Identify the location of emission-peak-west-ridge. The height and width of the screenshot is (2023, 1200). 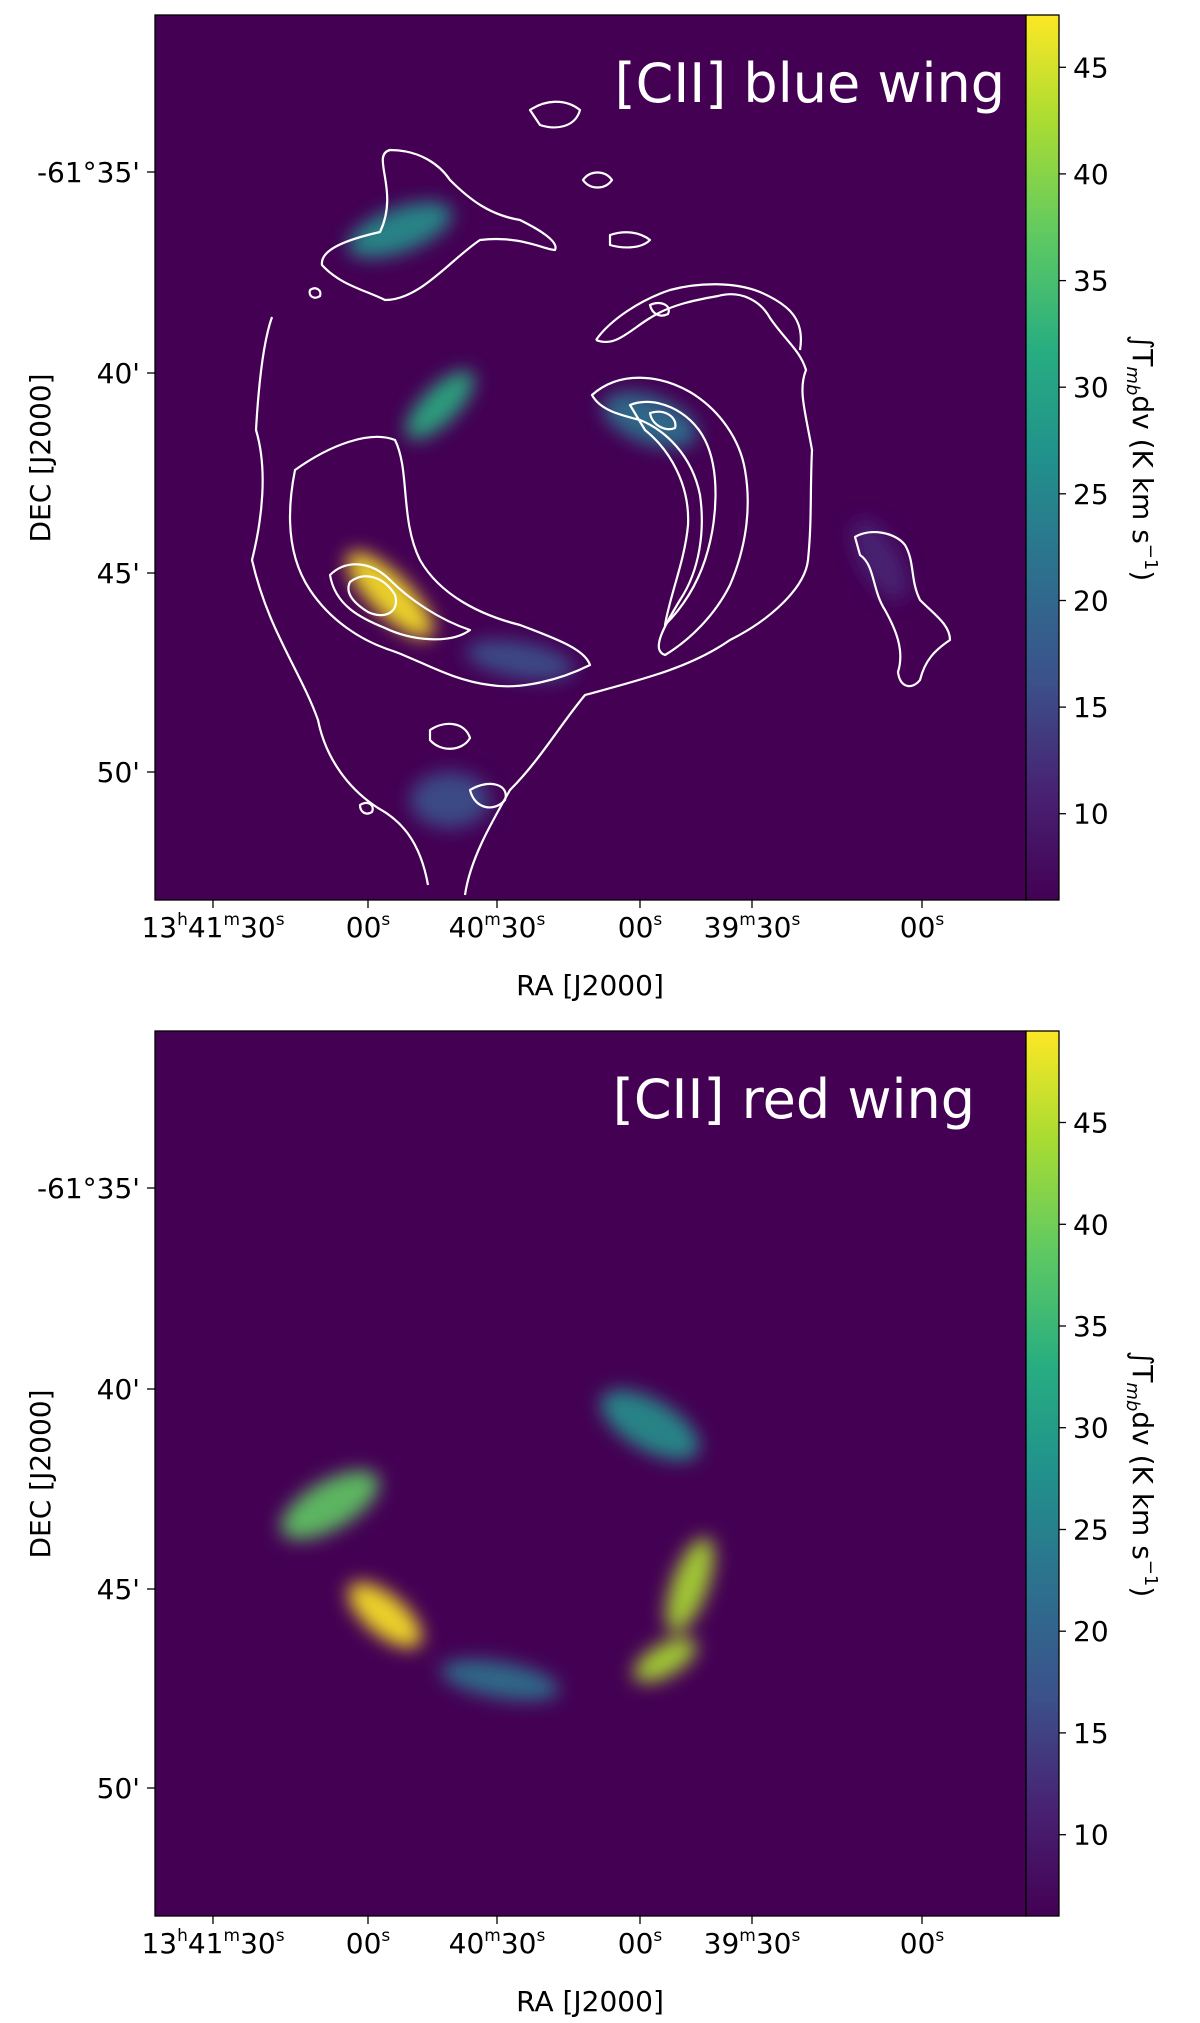
(690, 1585).